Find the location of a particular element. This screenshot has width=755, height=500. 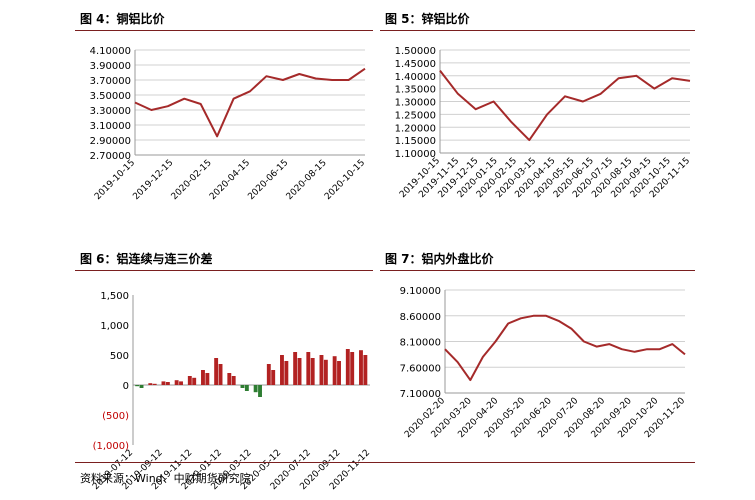

chart-title-zinc-aluminum: 图 5：锌铝比价 is located at coordinates (427, 19).